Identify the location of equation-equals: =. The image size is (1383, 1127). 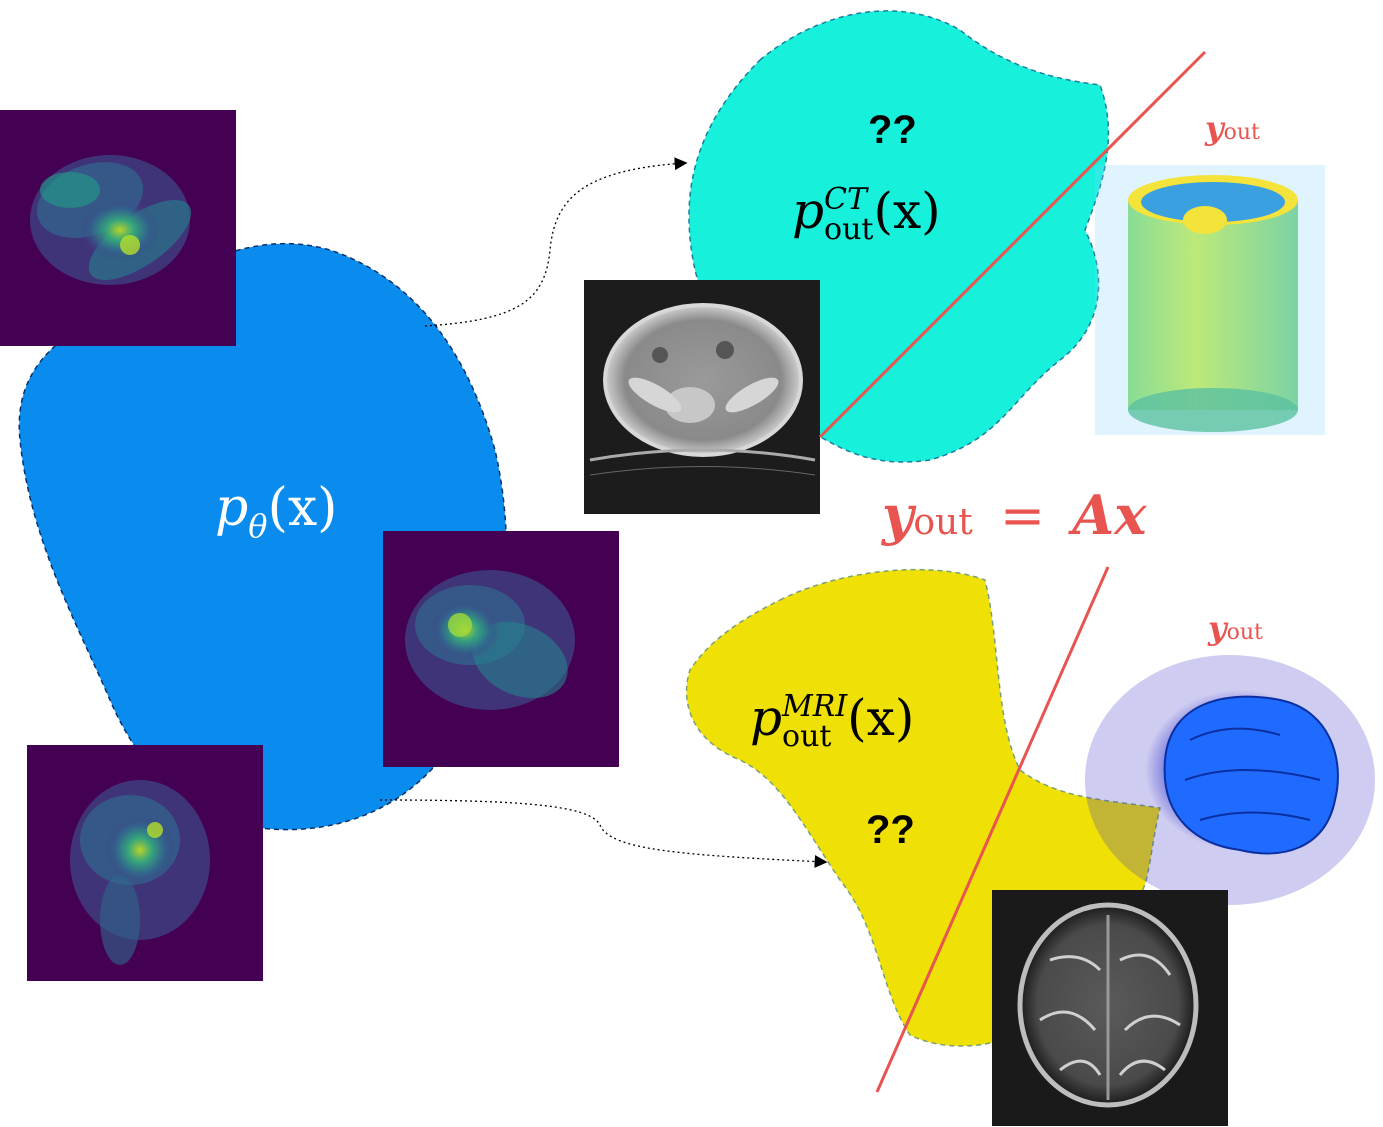
(1022, 515).